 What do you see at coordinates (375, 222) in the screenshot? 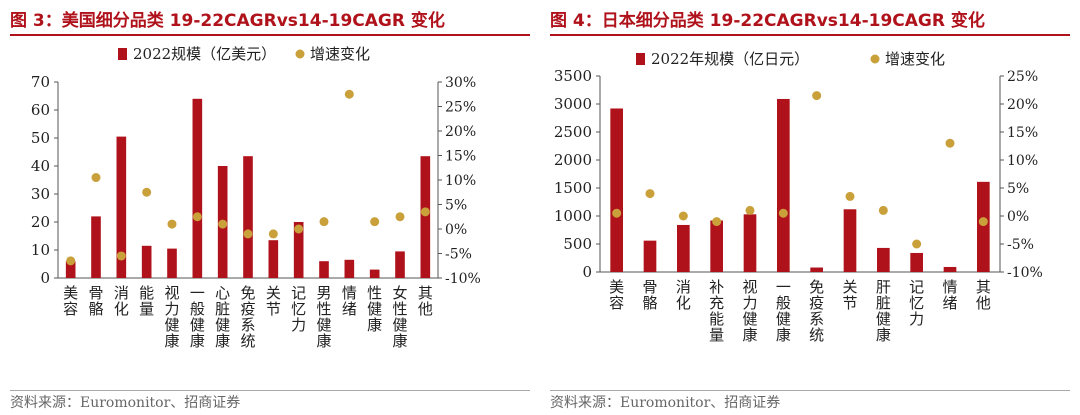
I see `dot-性健康` at bounding box center [375, 222].